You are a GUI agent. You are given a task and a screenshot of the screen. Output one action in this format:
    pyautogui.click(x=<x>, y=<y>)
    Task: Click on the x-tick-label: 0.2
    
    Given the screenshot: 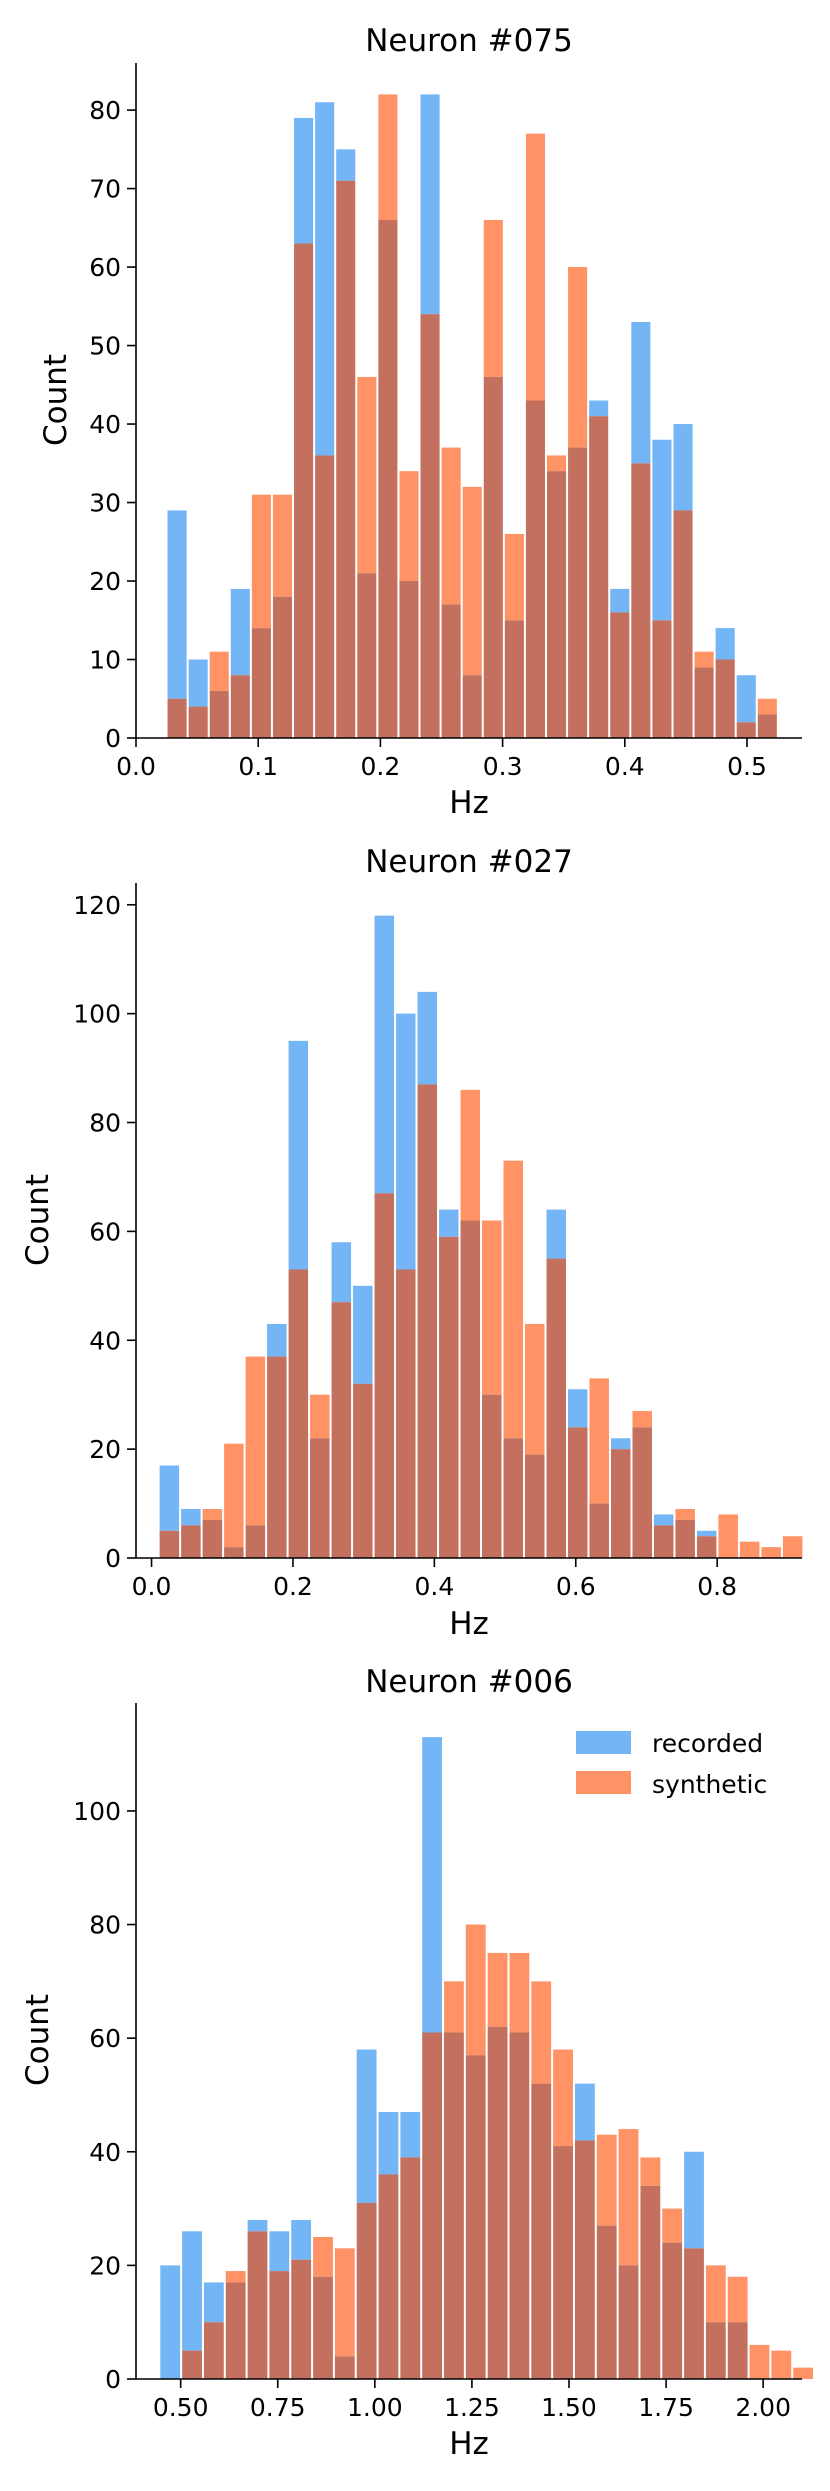 What is the action you would take?
    pyautogui.click(x=293, y=1586)
    